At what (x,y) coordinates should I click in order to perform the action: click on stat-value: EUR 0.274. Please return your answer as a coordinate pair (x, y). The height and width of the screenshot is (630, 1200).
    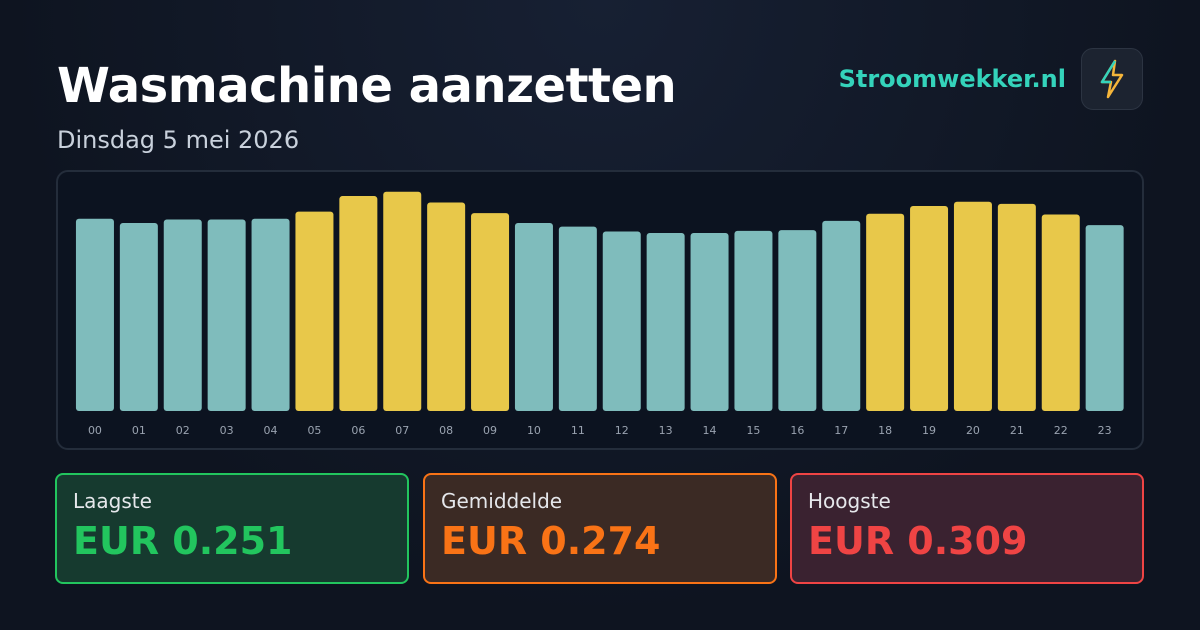
    Looking at the image, I should click on (551, 541).